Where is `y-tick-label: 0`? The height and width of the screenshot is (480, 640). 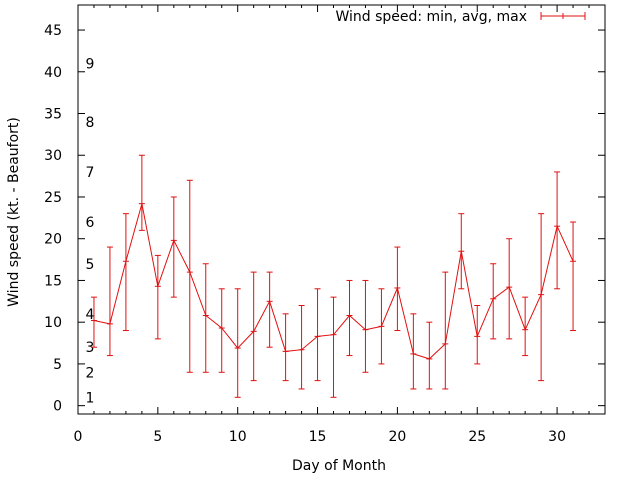
y-tick-label: 0 is located at coordinates (57, 407).